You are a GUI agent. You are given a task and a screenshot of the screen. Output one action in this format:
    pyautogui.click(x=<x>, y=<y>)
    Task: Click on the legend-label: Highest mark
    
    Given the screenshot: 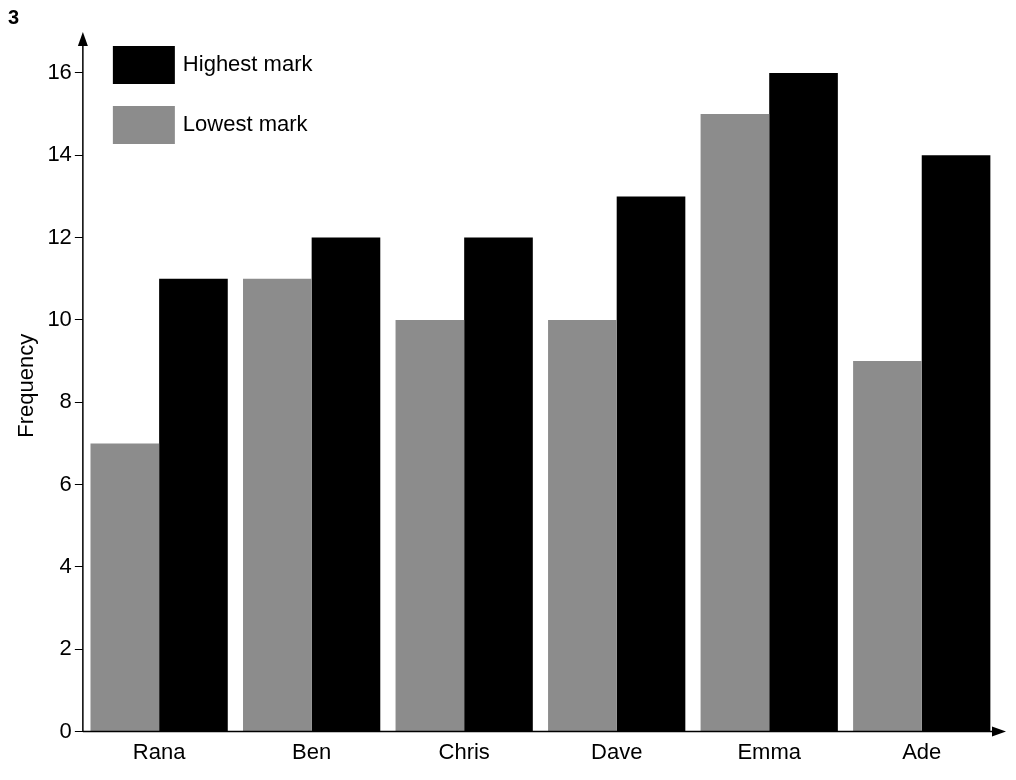 What is the action you would take?
    pyautogui.click(x=248, y=64)
    